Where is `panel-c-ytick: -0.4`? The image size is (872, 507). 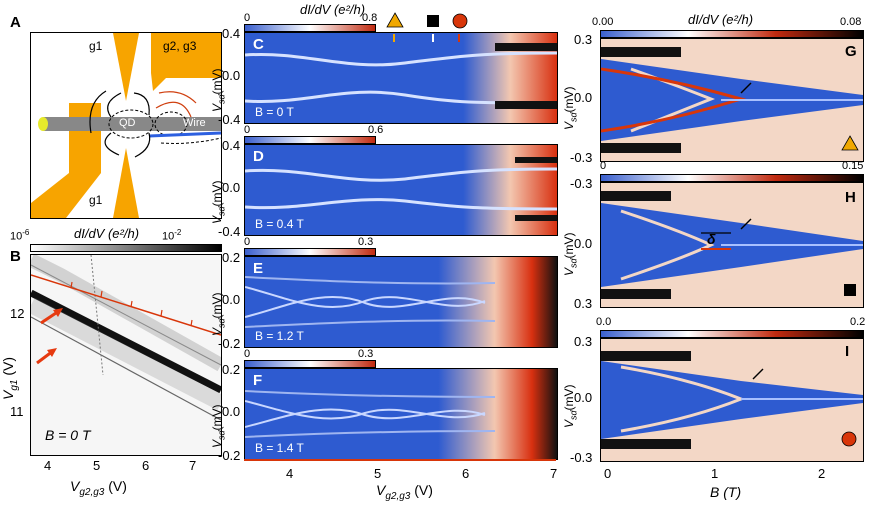 panel-c-ytick: -0.4 is located at coordinates (229, 119).